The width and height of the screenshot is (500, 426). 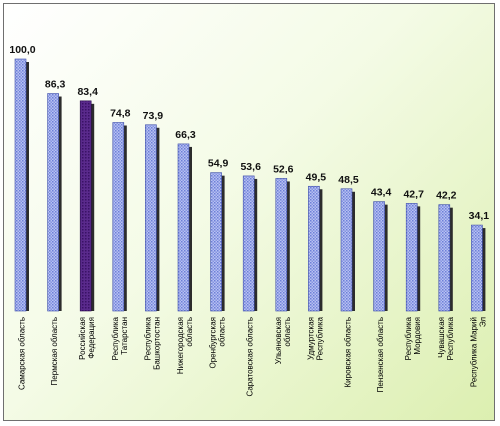 I want to click on value-label: 42,7, so click(x=413, y=194).